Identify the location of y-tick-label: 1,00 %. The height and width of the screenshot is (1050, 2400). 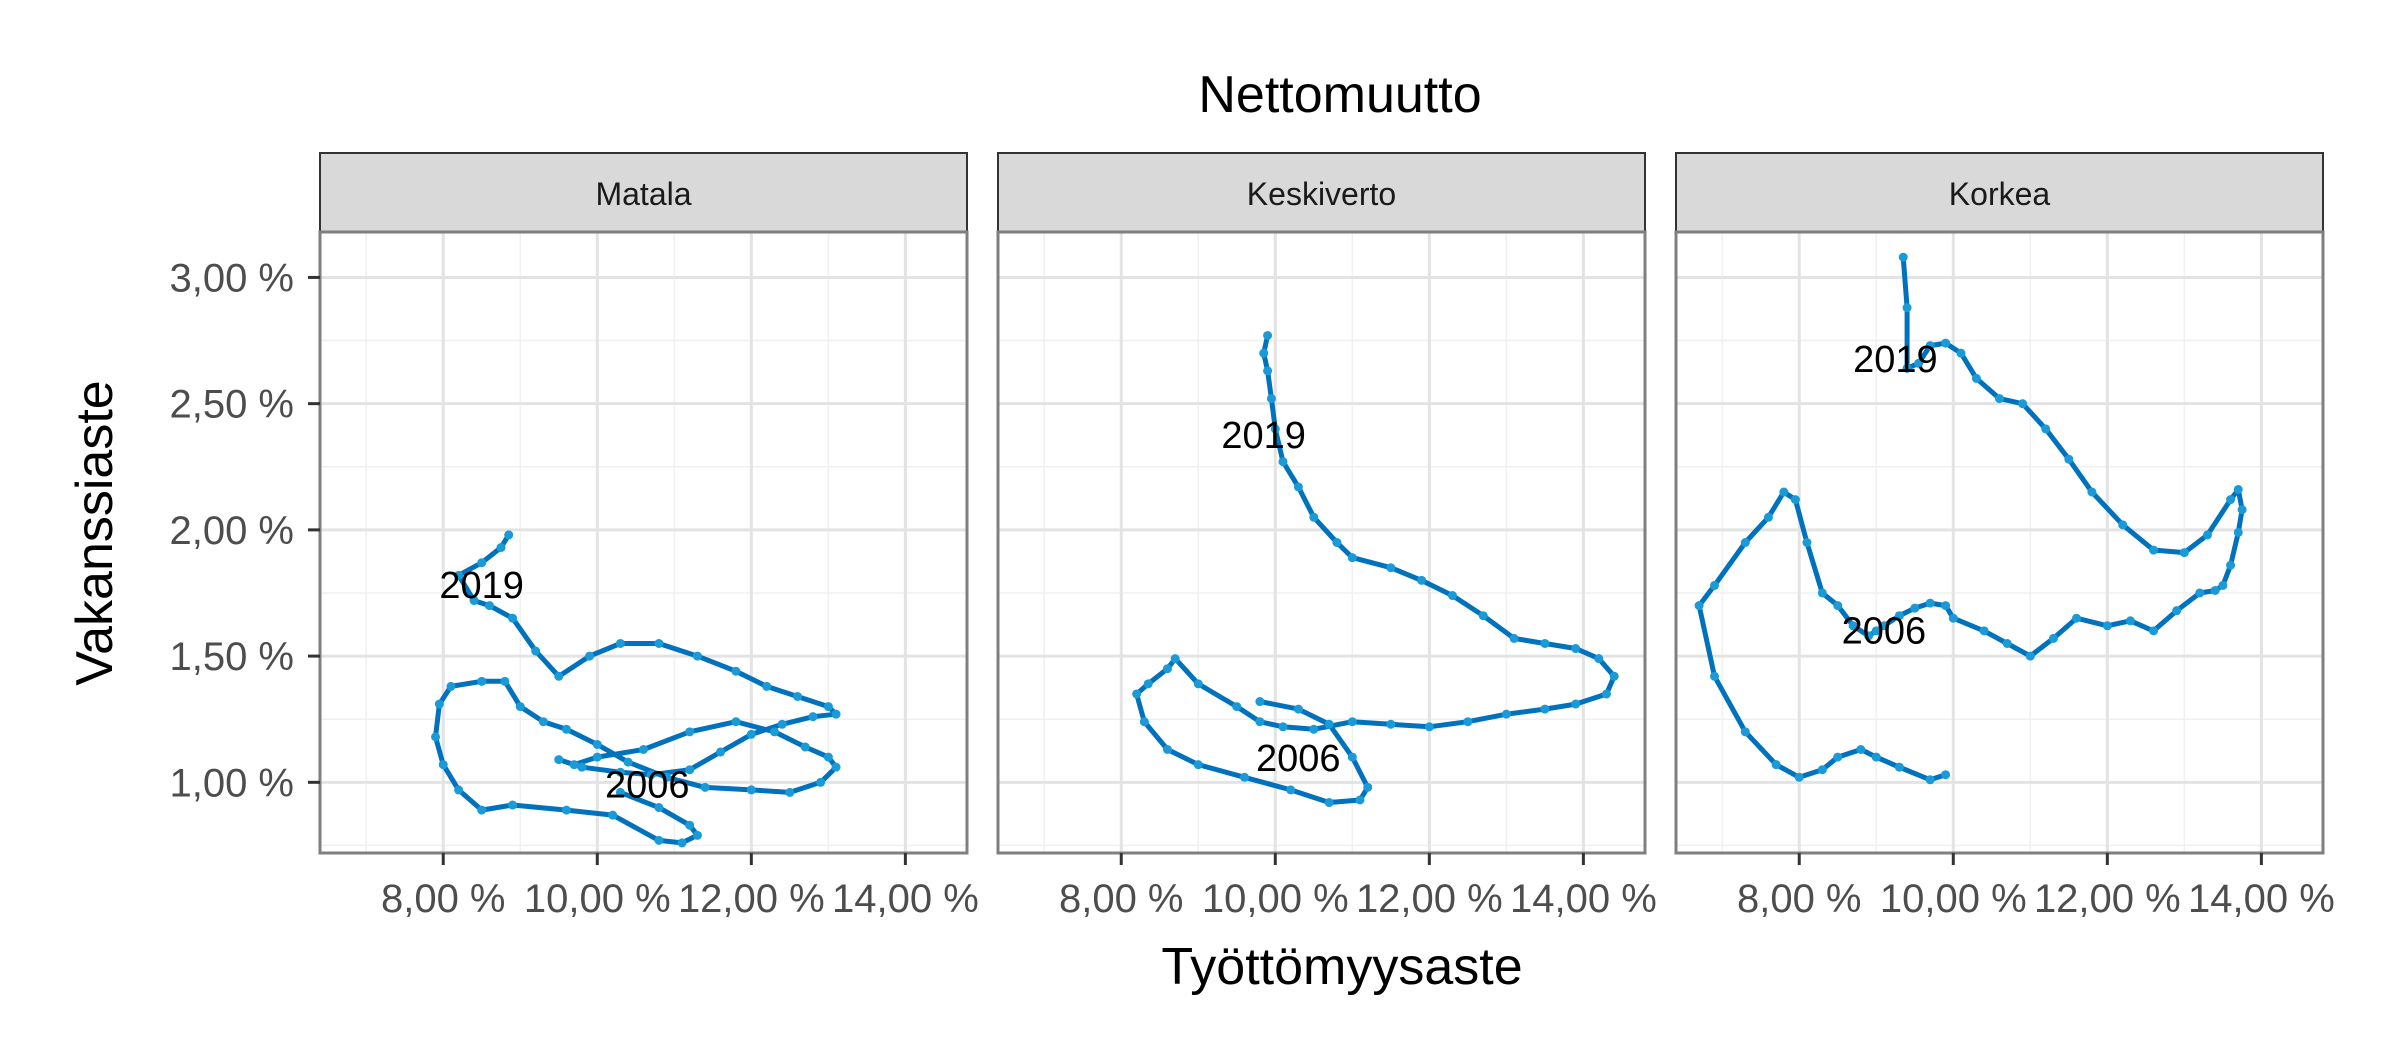
(231, 783).